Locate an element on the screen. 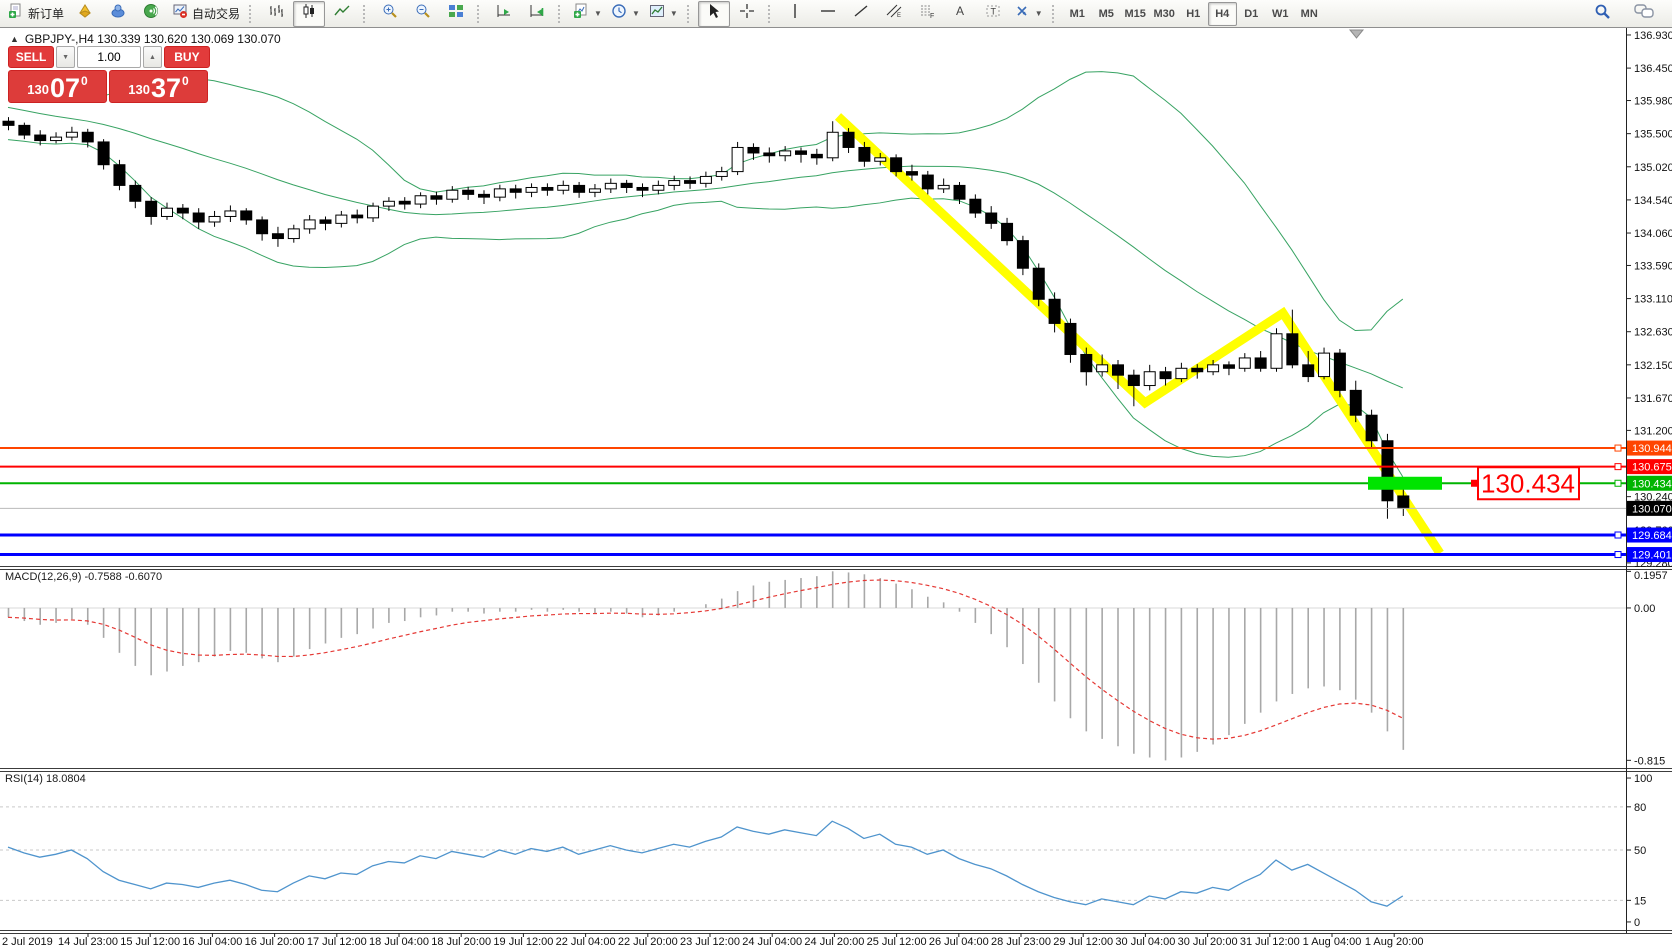 The image size is (1672, 949). bar-chart-icon is located at coordinates (276, 13).